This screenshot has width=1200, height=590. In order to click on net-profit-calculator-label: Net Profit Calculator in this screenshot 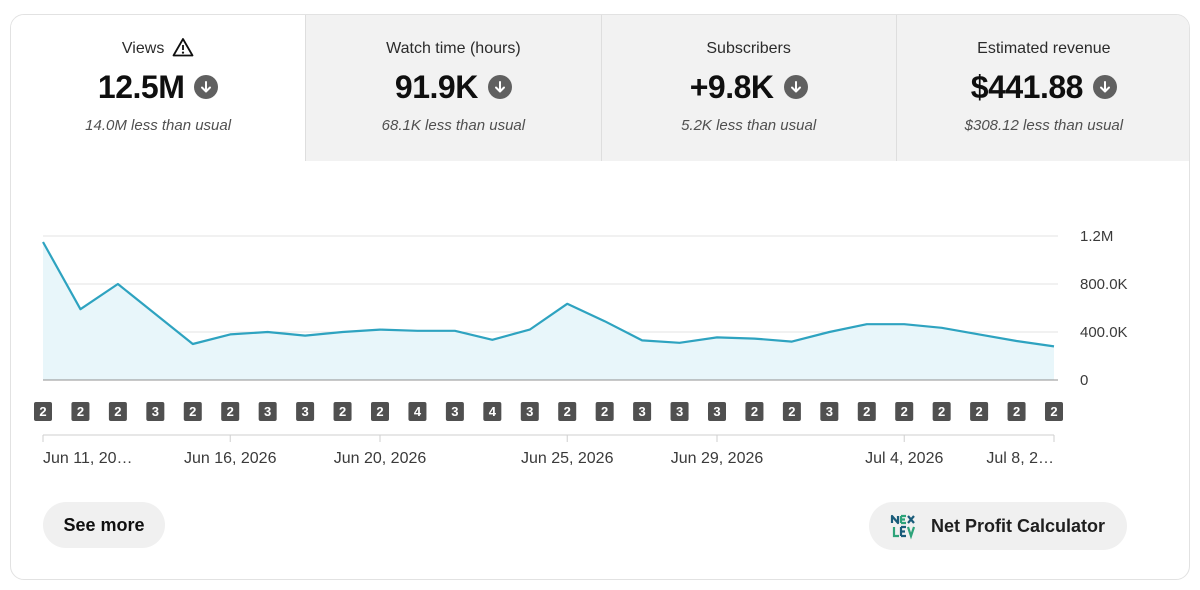, I will do `click(1018, 525)`.